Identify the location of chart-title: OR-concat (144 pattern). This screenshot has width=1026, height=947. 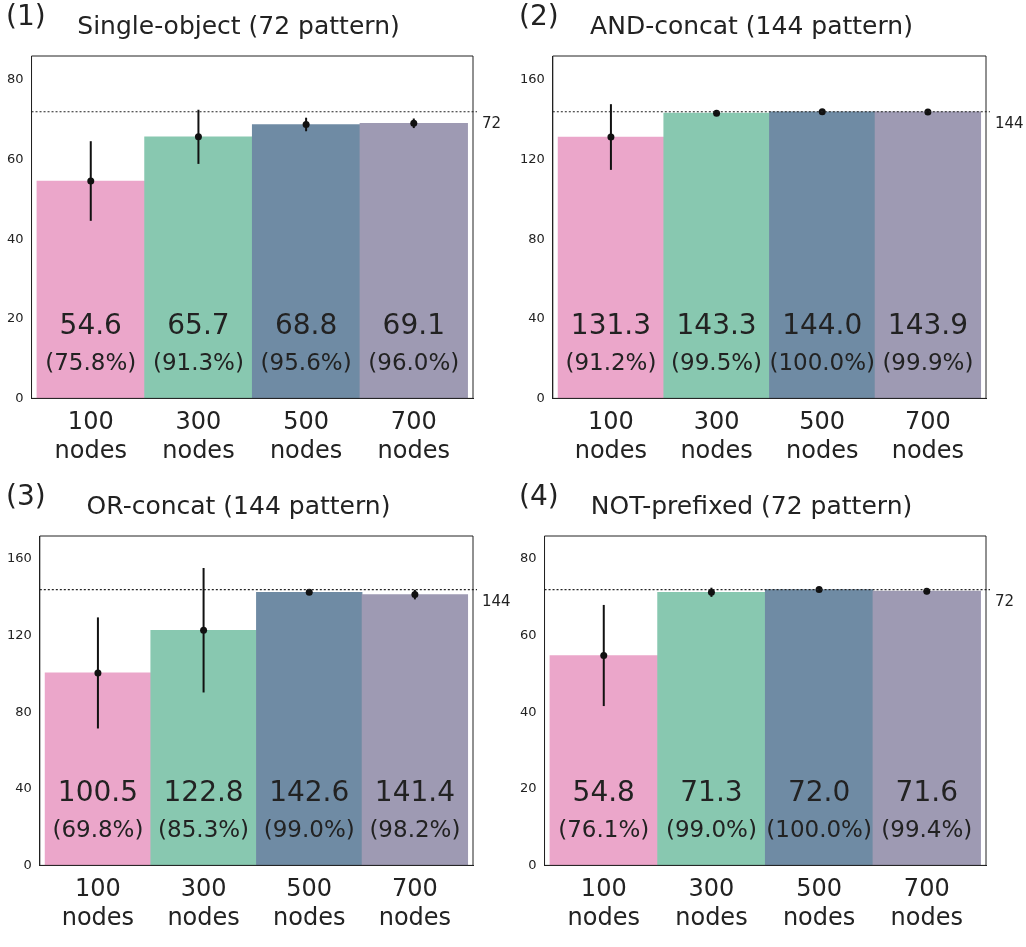
(238, 505).